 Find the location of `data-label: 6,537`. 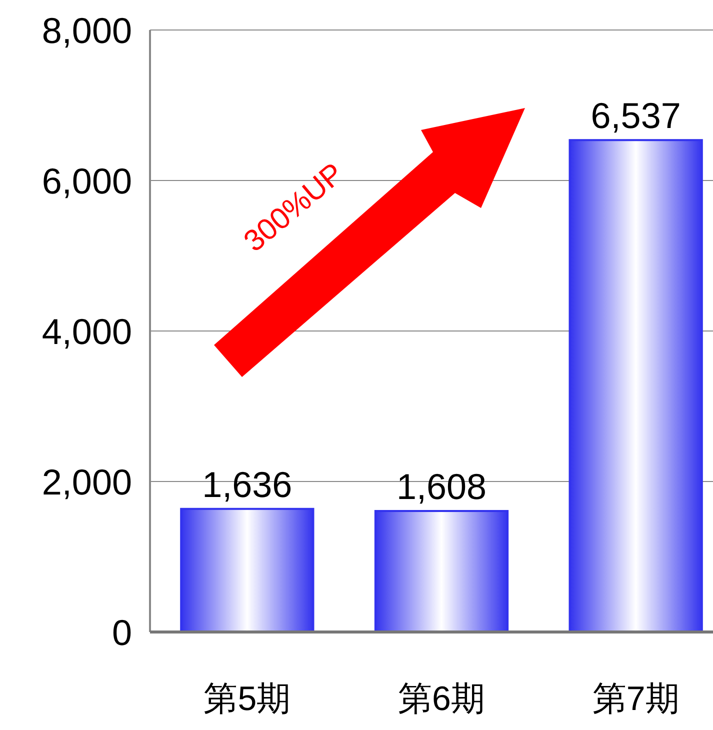

data-label: 6,537 is located at coordinates (635, 115).